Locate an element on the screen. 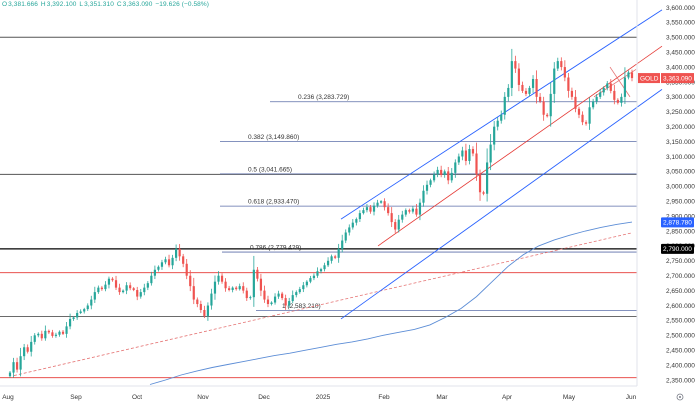 The image size is (696, 404). fib-label-0: 0.236 (3,283.729) is located at coordinates (323, 97).